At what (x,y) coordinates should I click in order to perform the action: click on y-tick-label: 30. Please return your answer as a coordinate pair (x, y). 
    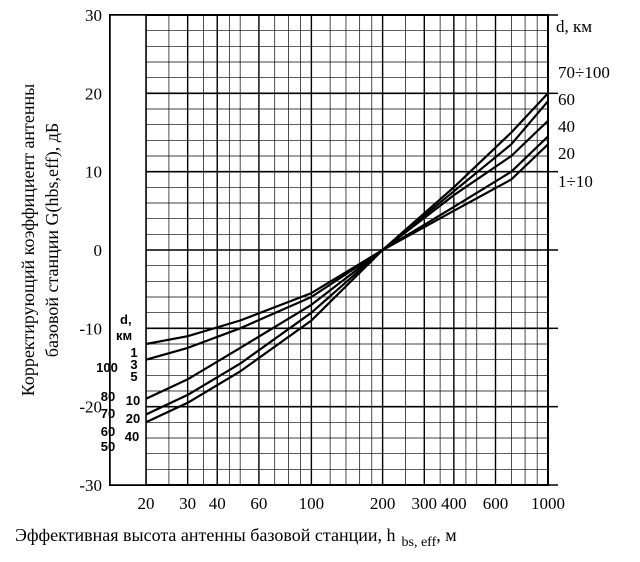
    Looking at the image, I should click on (93, 15).